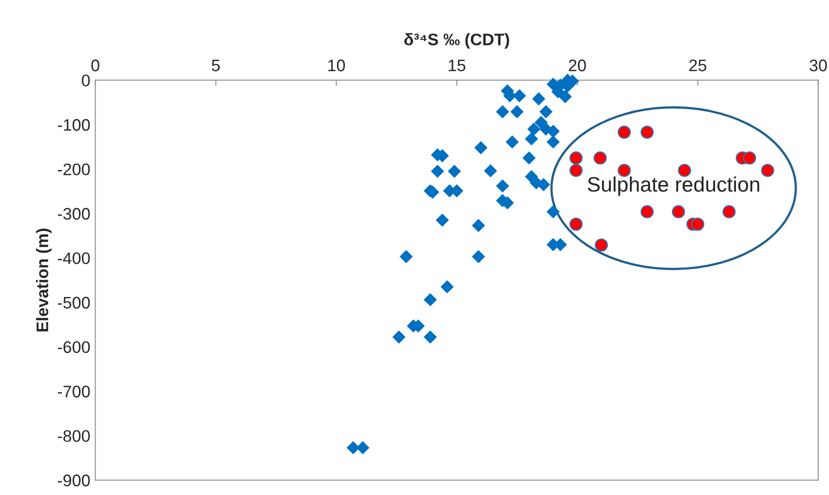  What do you see at coordinates (74, 392) in the screenshot?
I see `y-tick-label: -700` at bounding box center [74, 392].